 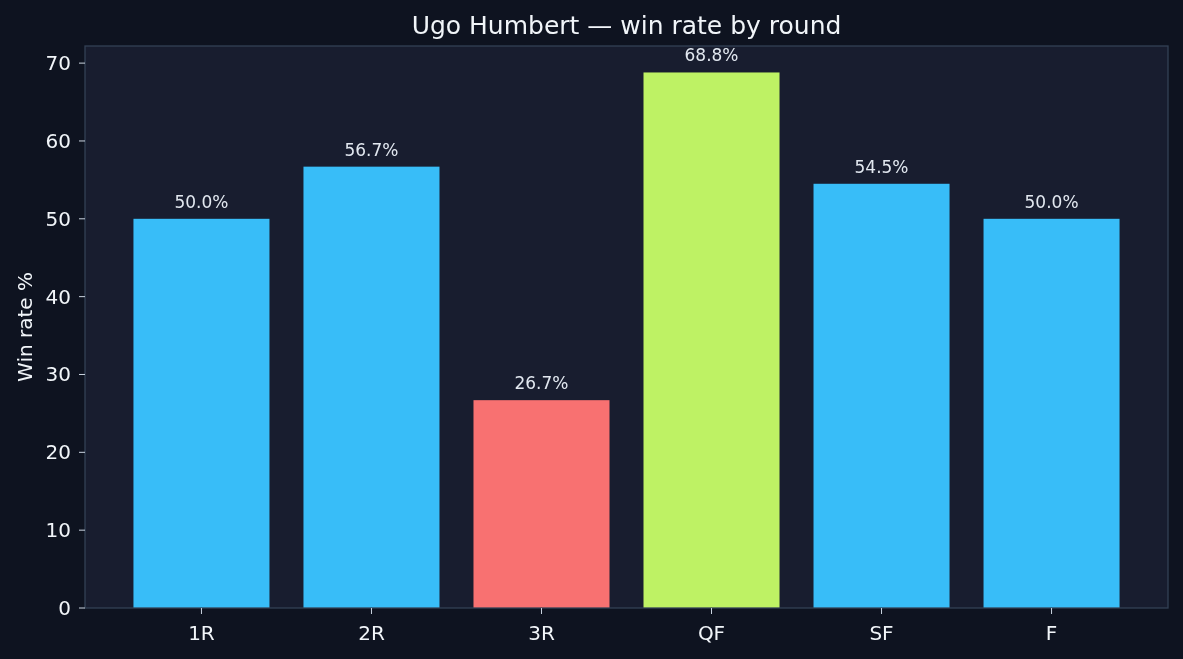 What do you see at coordinates (711, 633) in the screenshot?
I see `x-tick-label: QF` at bounding box center [711, 633].